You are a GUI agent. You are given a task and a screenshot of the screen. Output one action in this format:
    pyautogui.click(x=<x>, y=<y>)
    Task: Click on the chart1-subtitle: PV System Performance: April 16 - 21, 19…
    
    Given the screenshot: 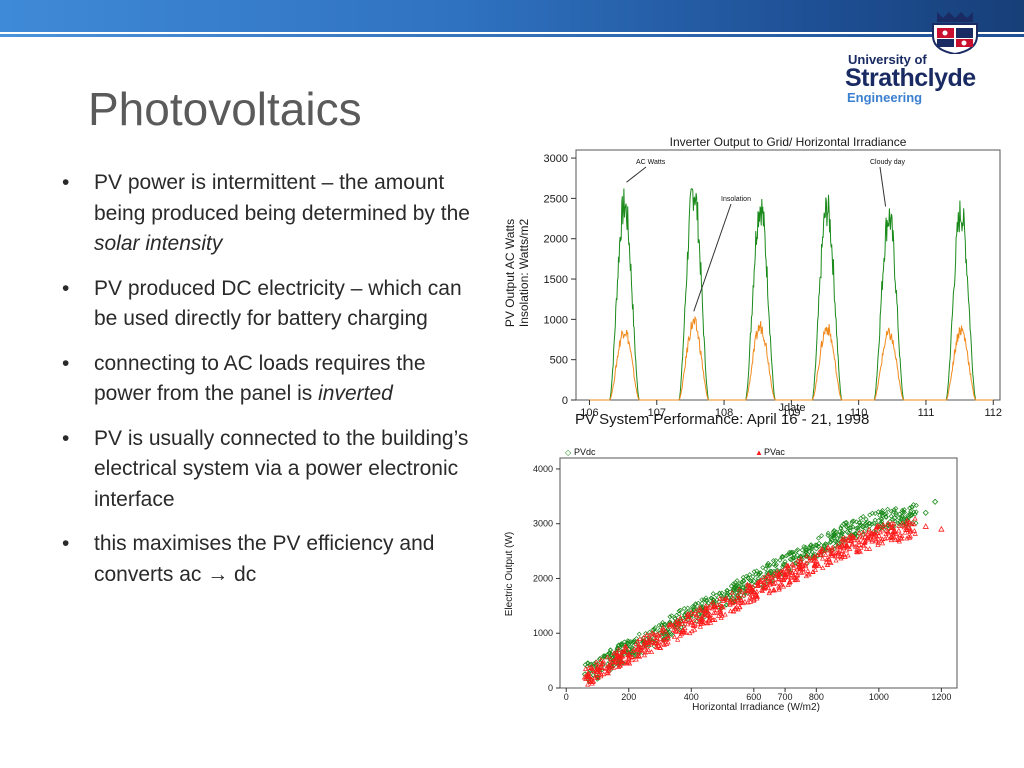 What is the action you would take?
    pyautogui.click(x=722, y=419)
    